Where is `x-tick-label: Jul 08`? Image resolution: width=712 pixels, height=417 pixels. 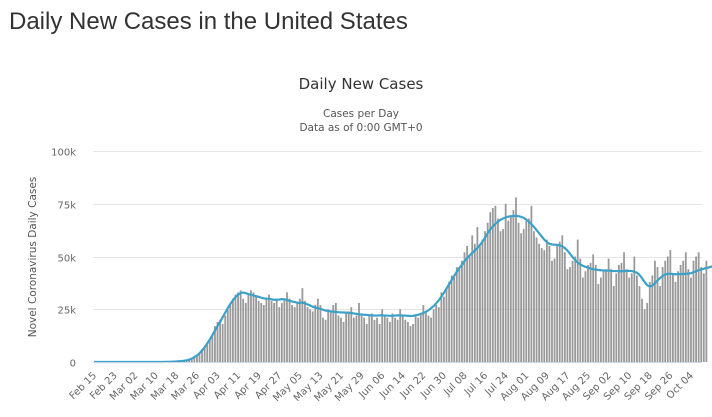
x-tick-label: Jul 08 is located at coordinates (455, 384).